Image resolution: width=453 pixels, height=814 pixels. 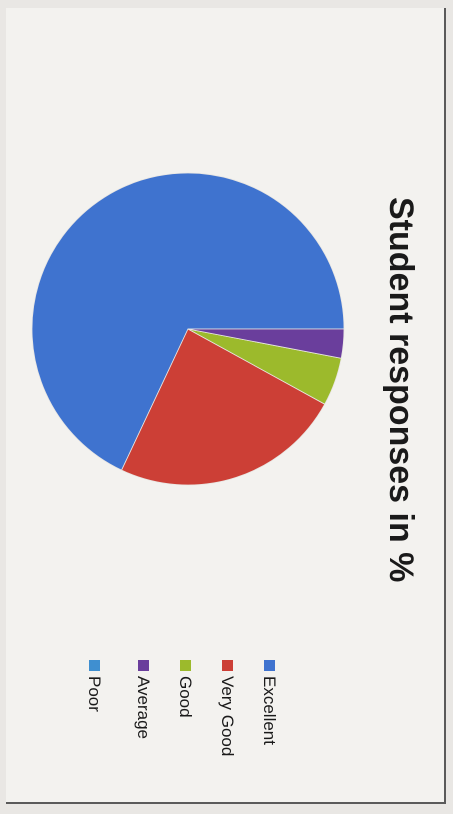 I want to click on legend-swatch-very-good, so click(x=227, y=665).